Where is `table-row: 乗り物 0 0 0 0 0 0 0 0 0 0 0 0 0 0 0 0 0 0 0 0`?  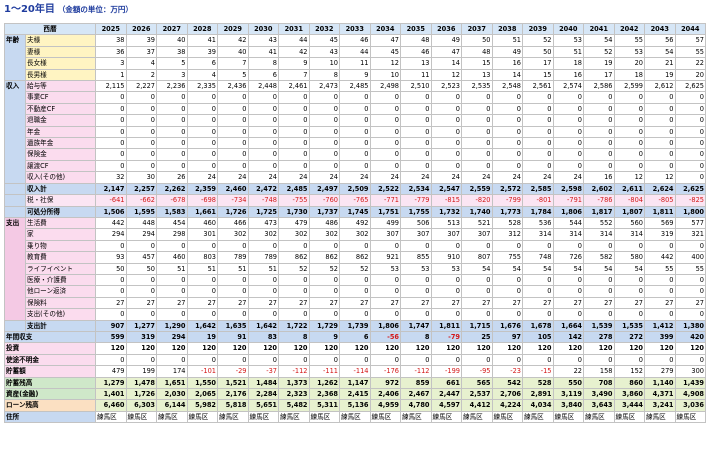 table-row: 乗り物 0 0 0 0 0 0 0 0 0 0 0 0 0 0 0 0 0 0 0 0 is located at coordinates (355, 246).